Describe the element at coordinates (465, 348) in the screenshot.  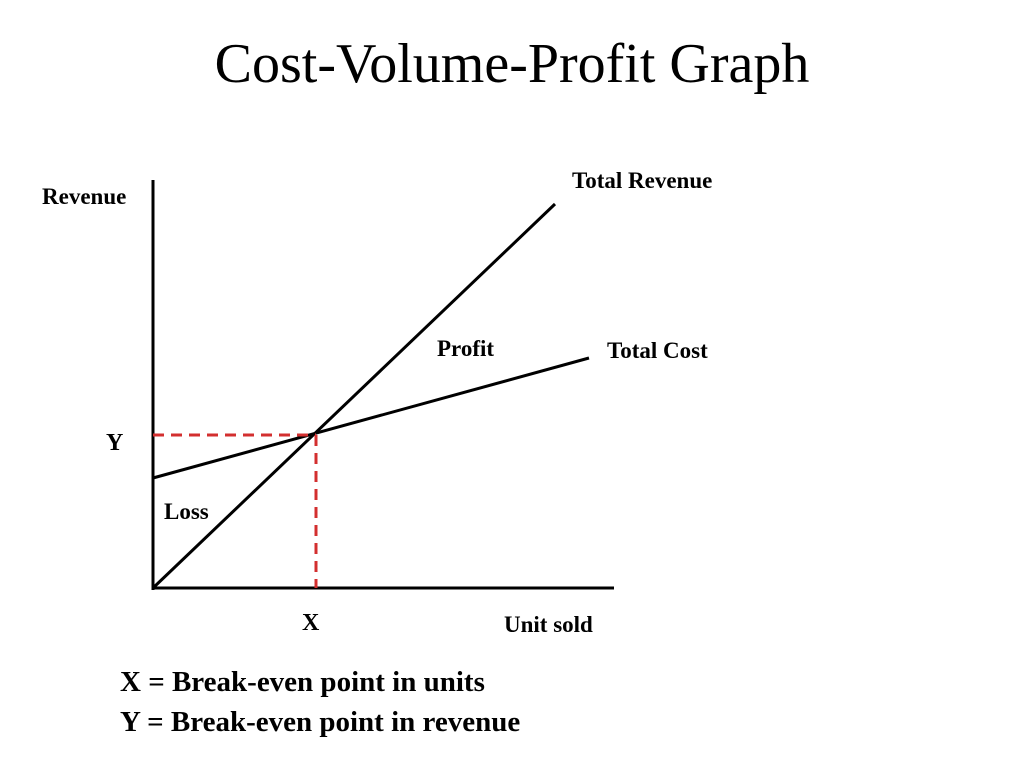
I see `profit-label: Profit` at that location.